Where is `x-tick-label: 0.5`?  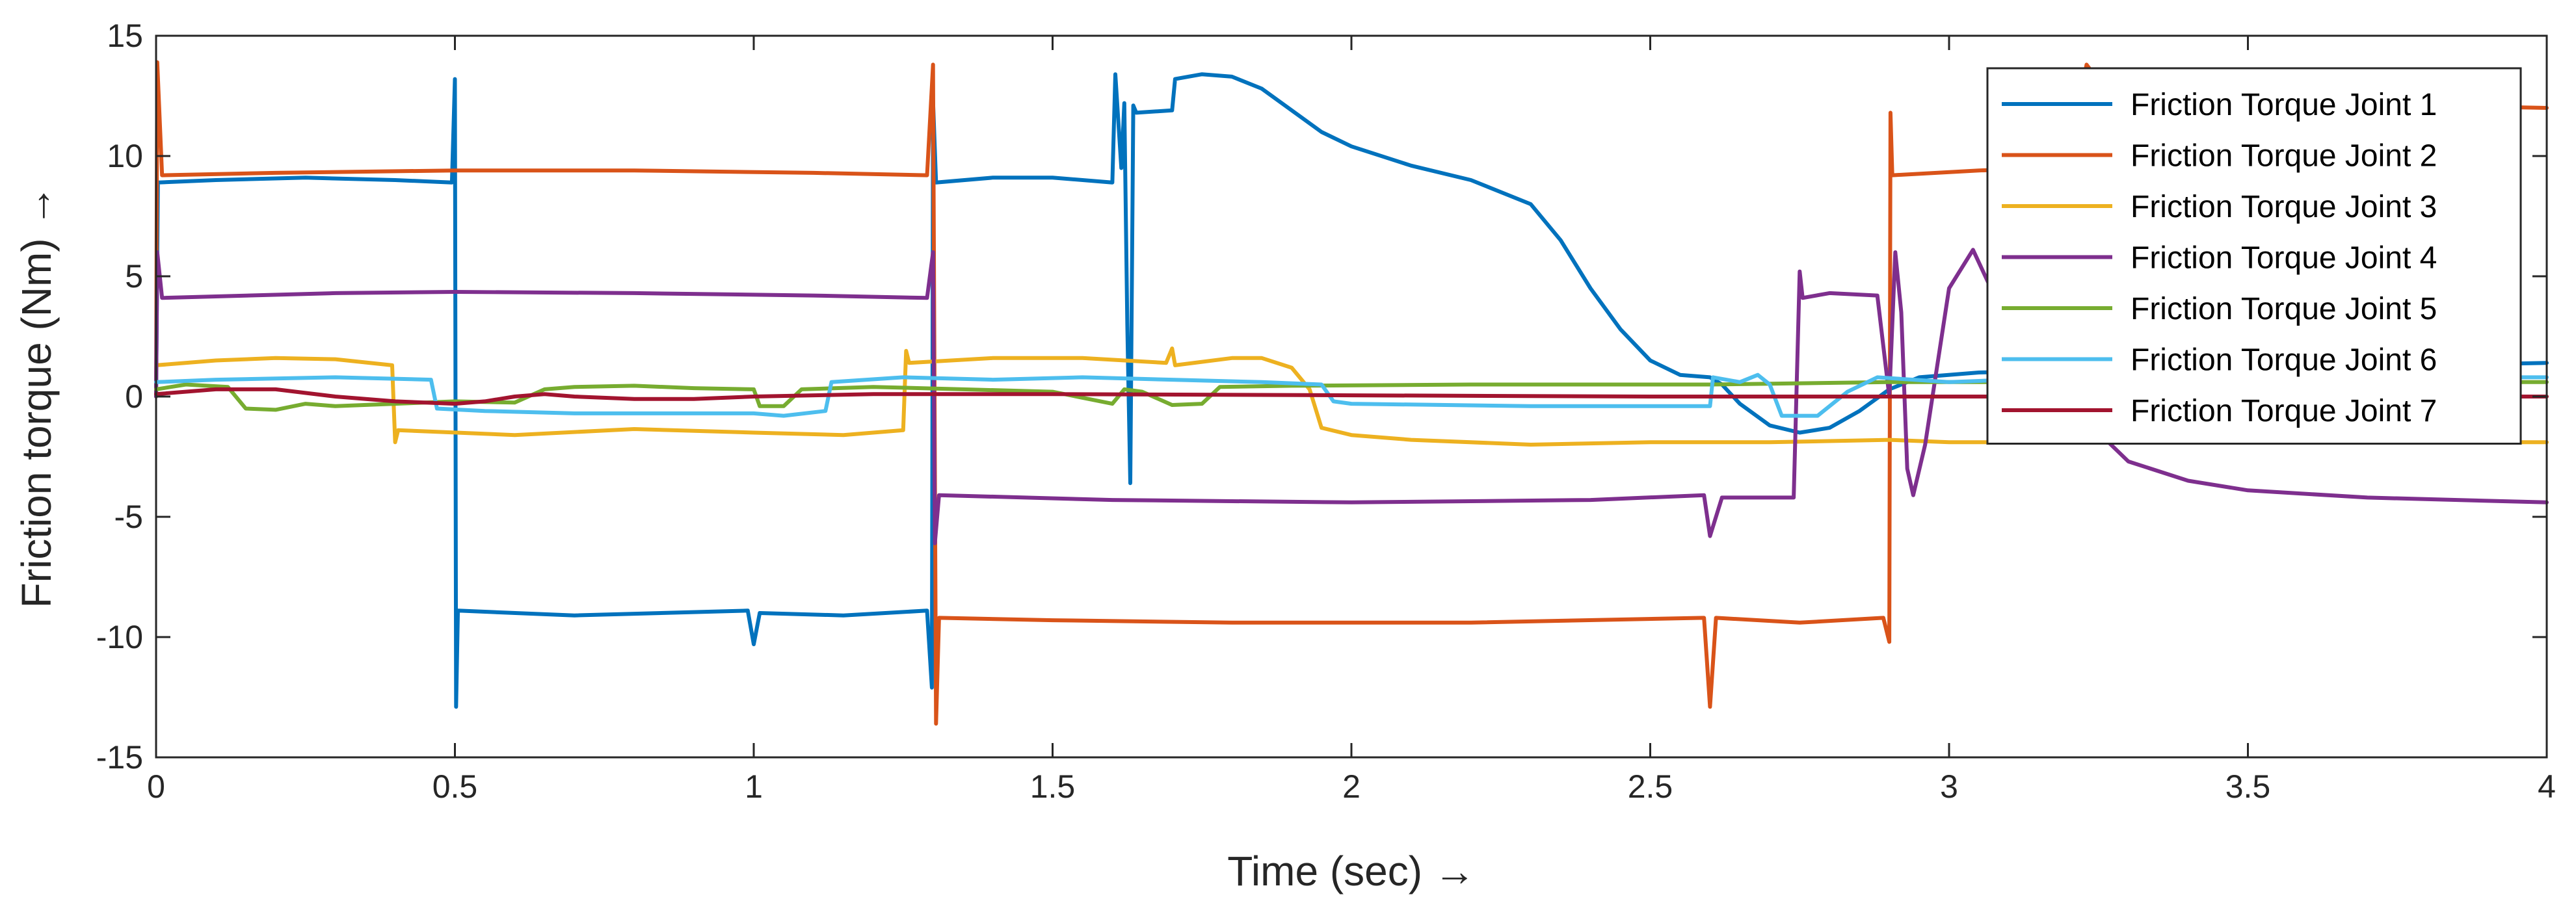
x-tick-label: 0.5 is located at coordinates (455, 786).